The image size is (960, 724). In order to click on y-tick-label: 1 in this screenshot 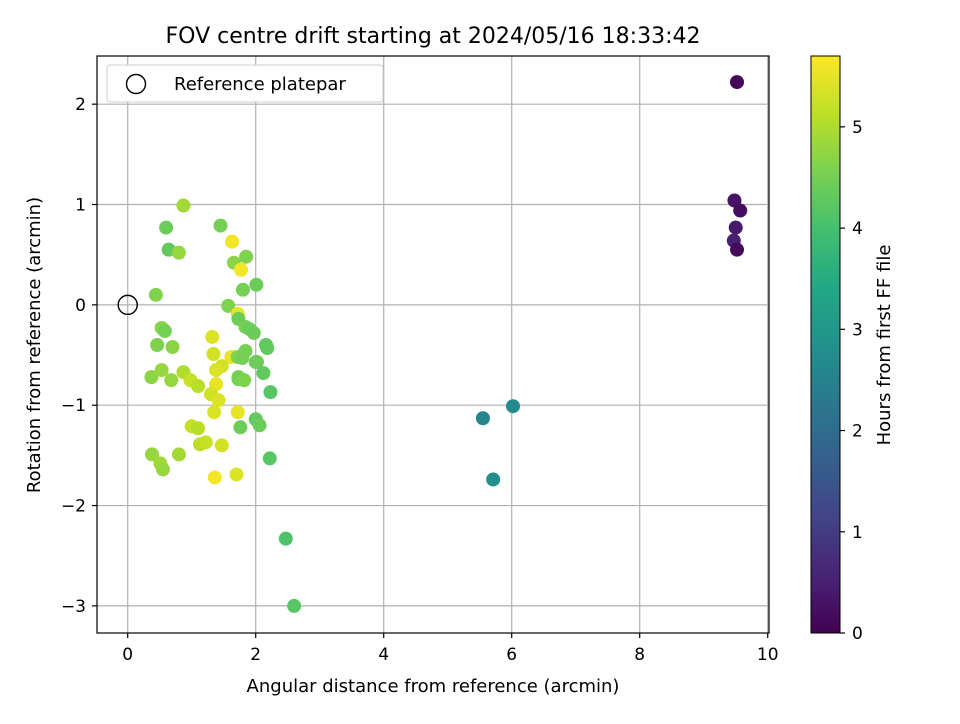, I will do `click(80, 206)`.